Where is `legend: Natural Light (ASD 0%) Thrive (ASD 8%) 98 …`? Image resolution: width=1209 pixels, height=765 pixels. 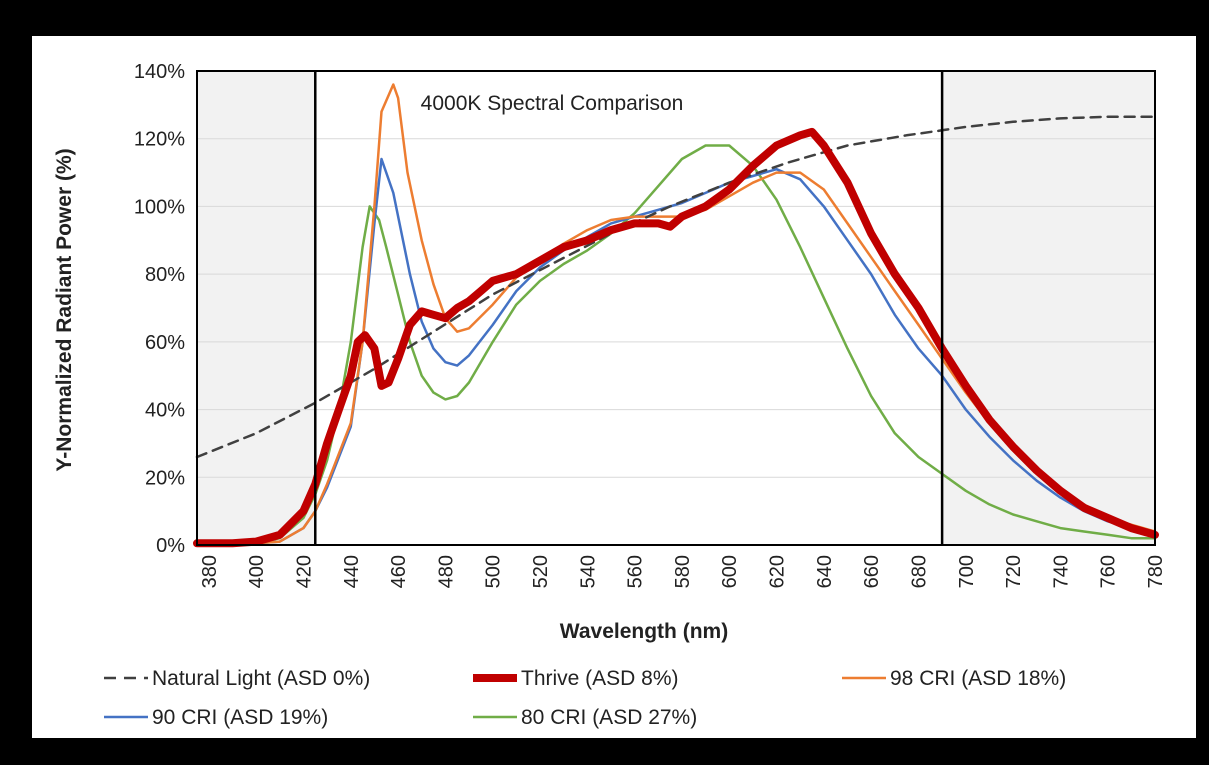
legend: Natural Light (ASD 0%) Thrive (ASD 8%) 98 … is located at coordinates (585, 698).